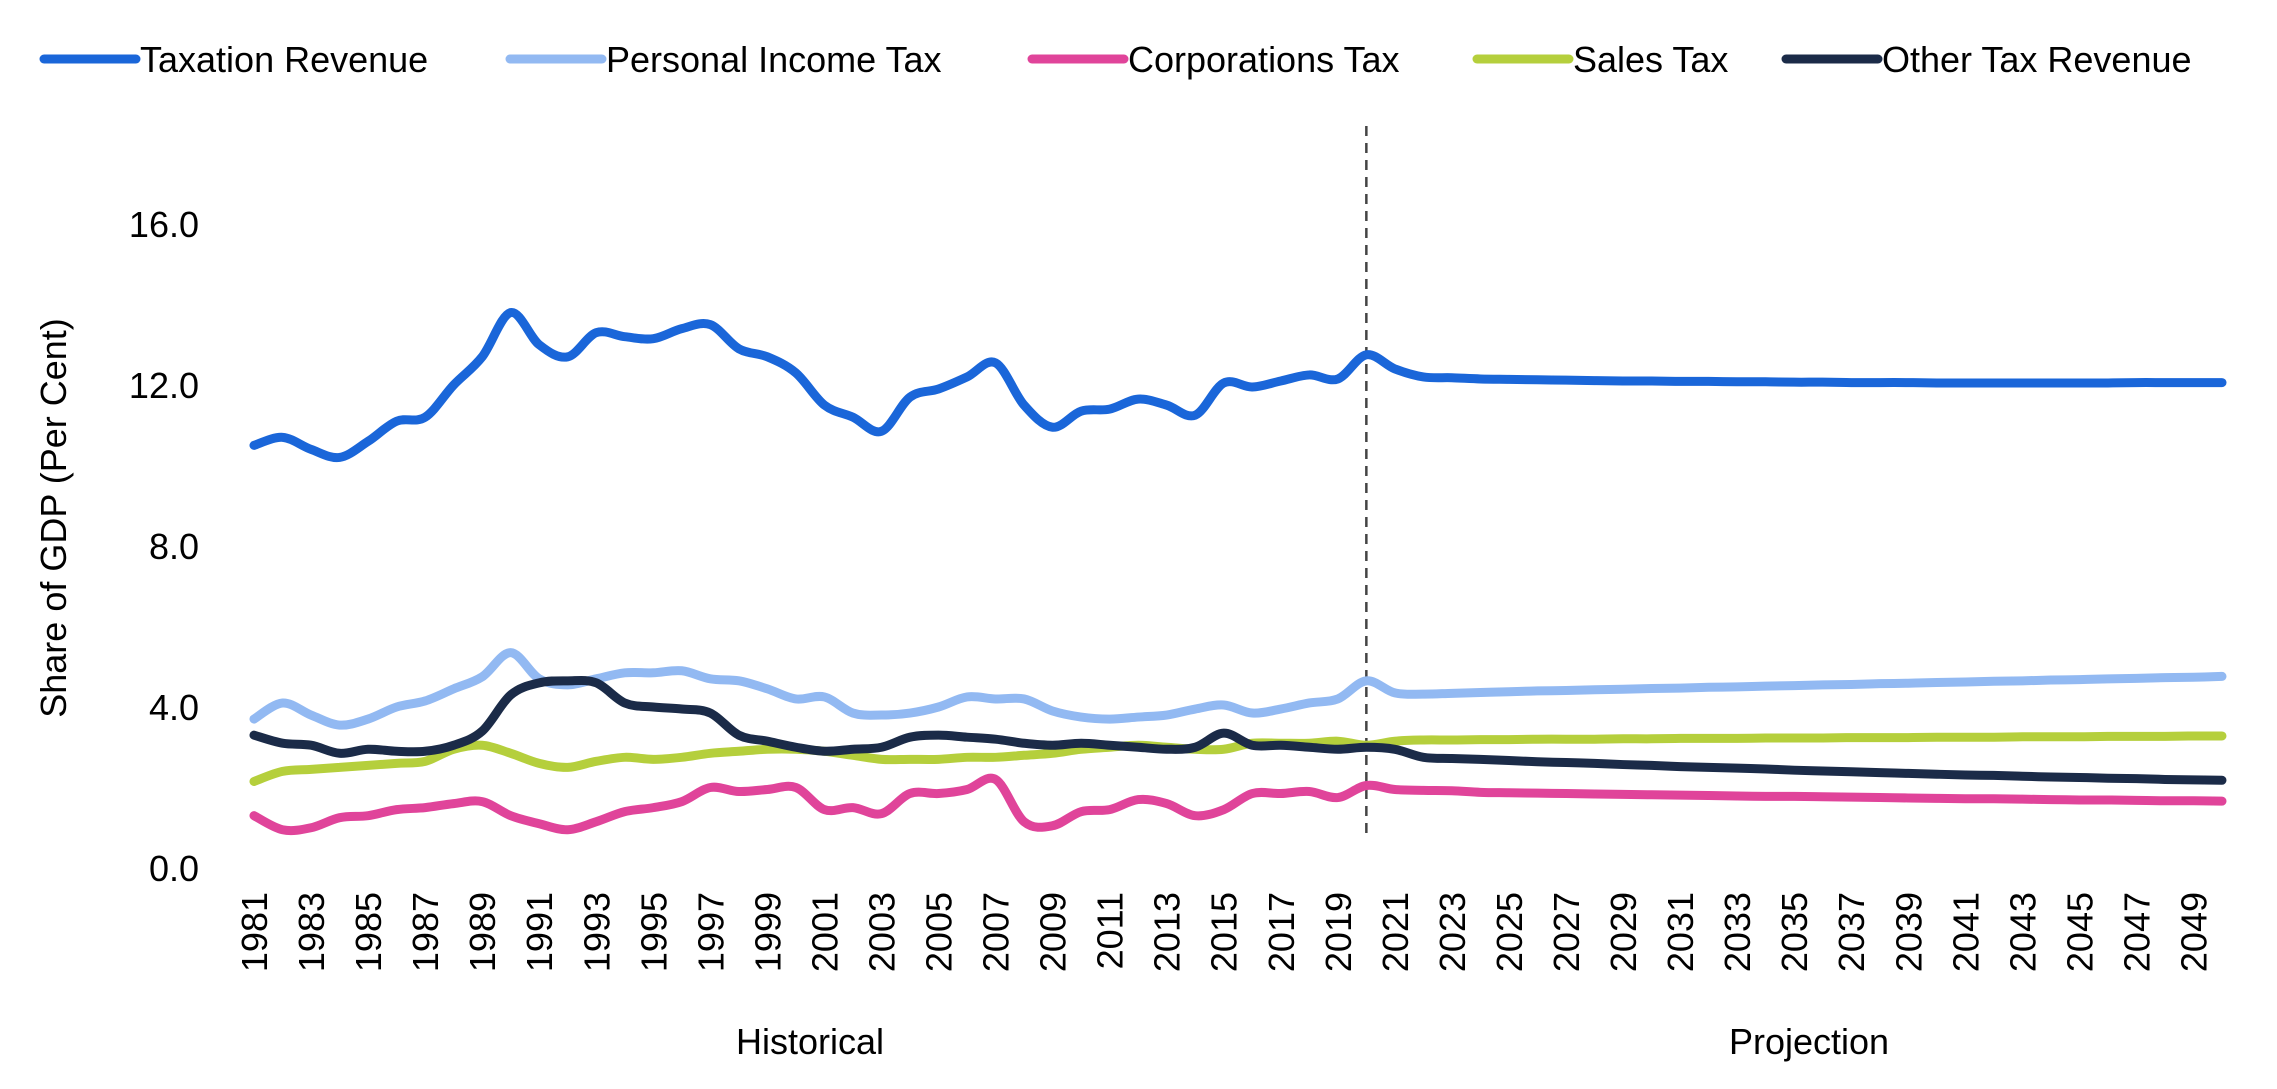 The width and height of the screenshot is (2277, 1089). Describe the element at coordinates (939, 932) in the screenshot. I see `x-tick-label: 2005` at that location.